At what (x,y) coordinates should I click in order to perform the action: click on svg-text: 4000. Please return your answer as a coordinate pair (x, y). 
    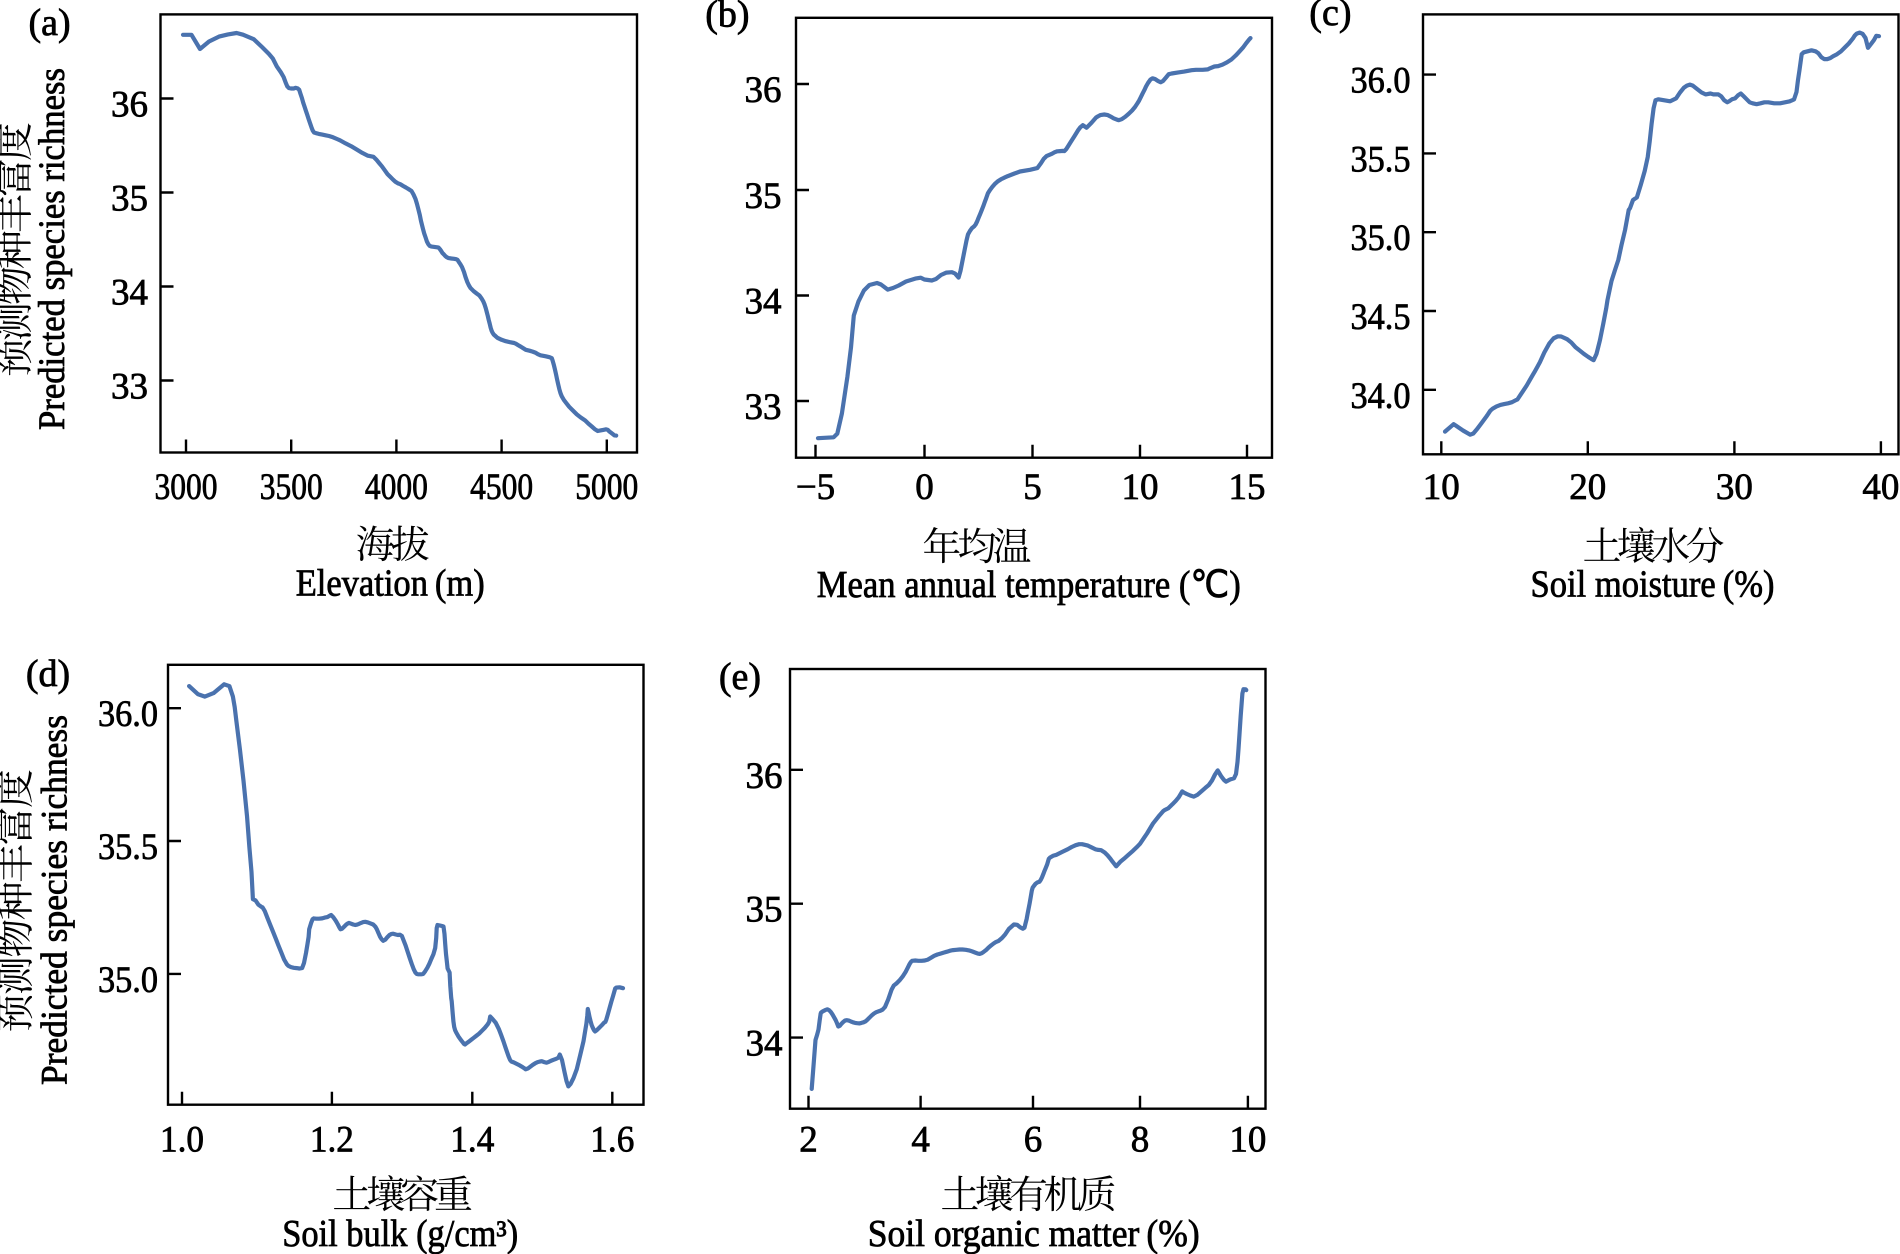
    Looking at the image, I should click on (396, 487).